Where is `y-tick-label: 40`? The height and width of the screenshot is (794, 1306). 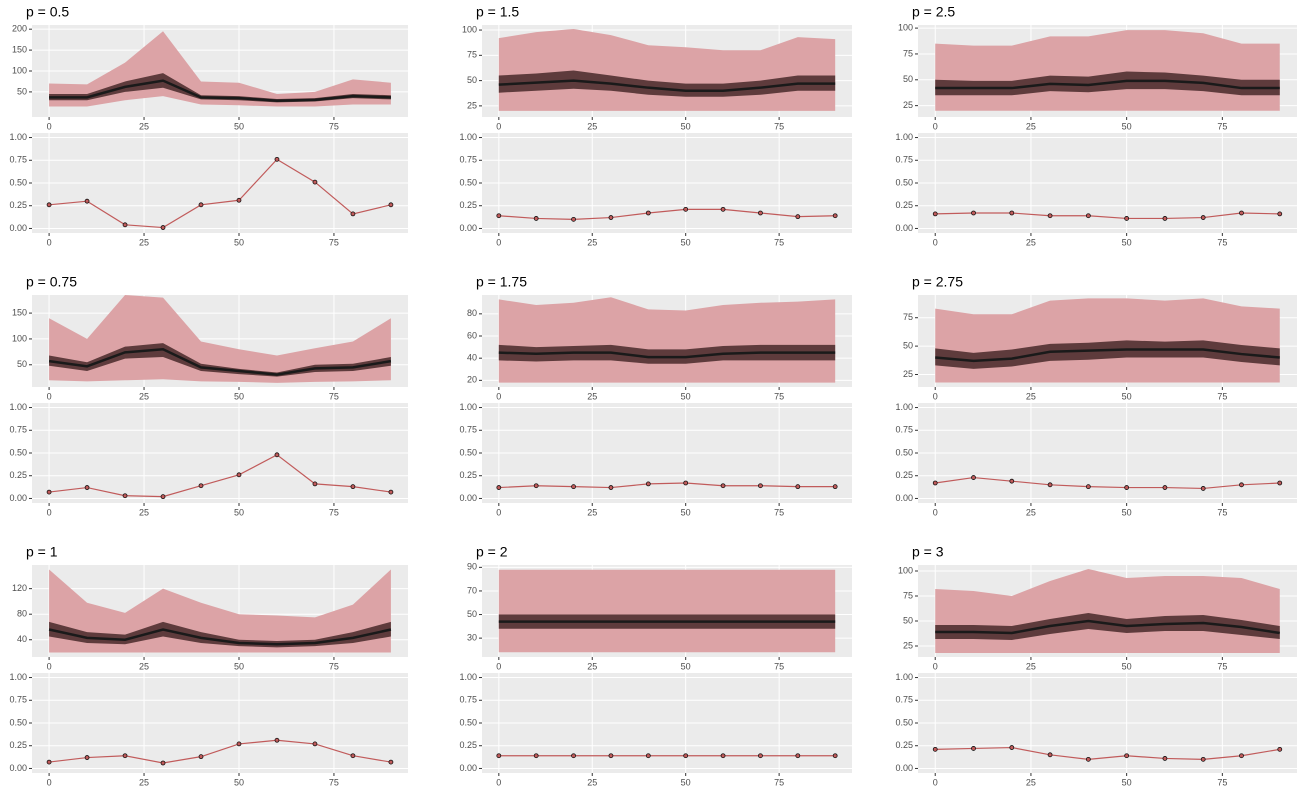 y-tick-label: 40 is located at coordinates (472, 358).